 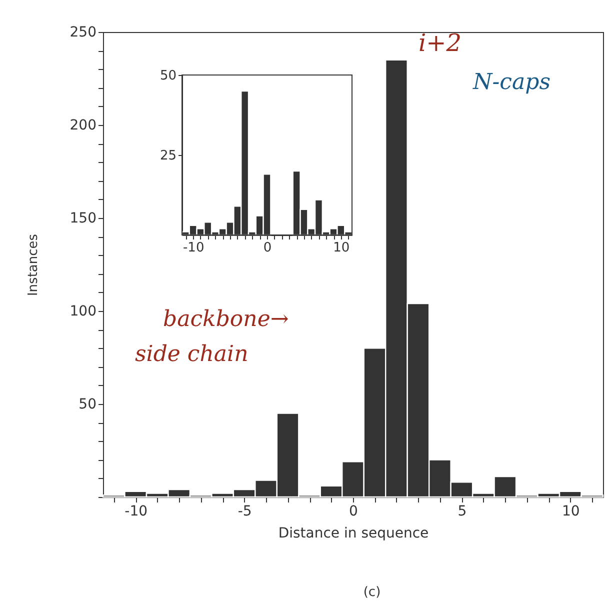 What do you see at coordinates (168, 156) in the screenshot?
I see `y-tick-label: 25` at bounding box center [168, 156].